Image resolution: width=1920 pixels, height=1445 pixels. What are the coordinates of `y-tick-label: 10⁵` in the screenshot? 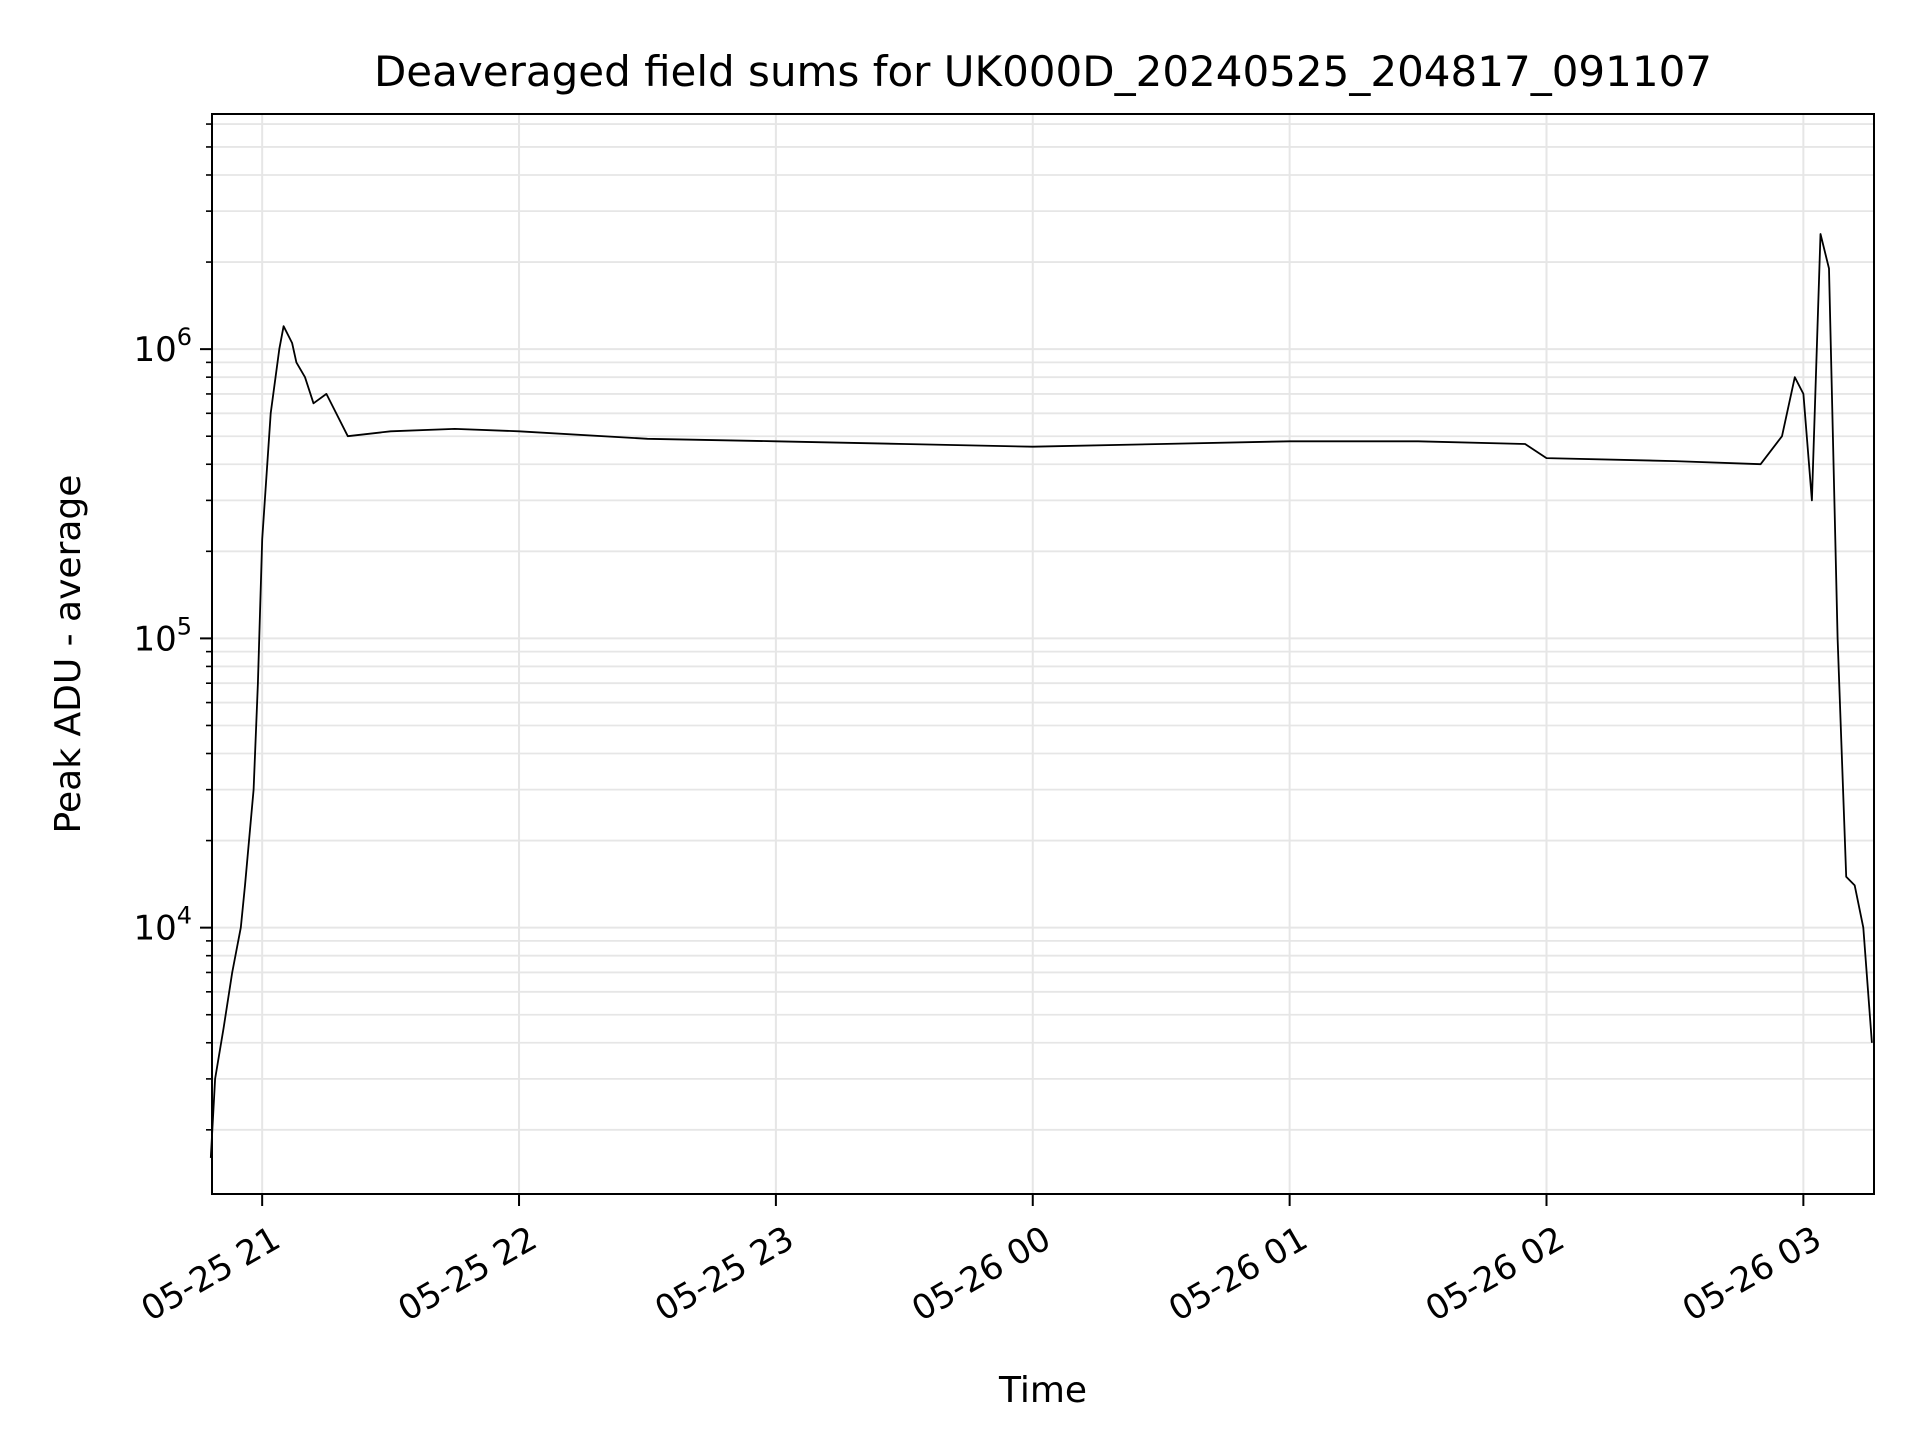 It's located at (162, 635).